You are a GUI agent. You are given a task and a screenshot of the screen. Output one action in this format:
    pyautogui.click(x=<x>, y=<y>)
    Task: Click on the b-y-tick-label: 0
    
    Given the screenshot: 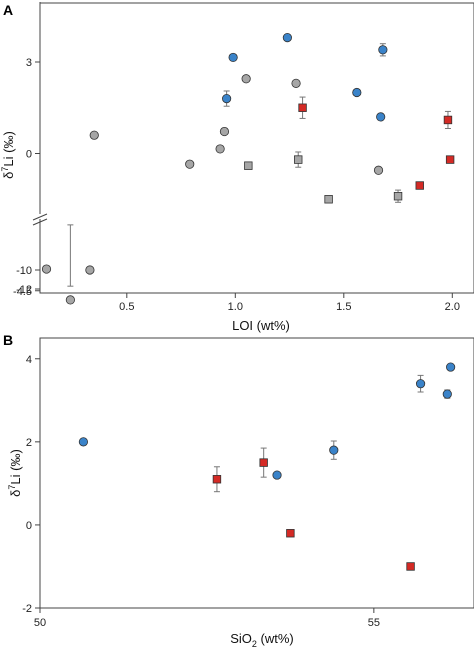 What is the action you would take?
    pyautogui.click(x=29, y=526)
    